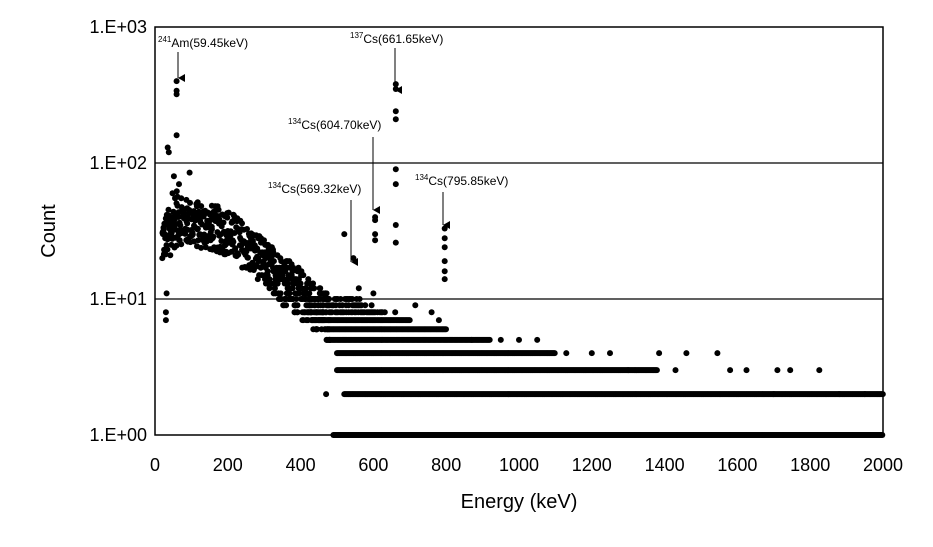 This screenshot has width=933, height=547. What do you see at coordinates (155, 465) in the screenshot?
I see `x-tick-label: 0` at bounding box center [155, 465].